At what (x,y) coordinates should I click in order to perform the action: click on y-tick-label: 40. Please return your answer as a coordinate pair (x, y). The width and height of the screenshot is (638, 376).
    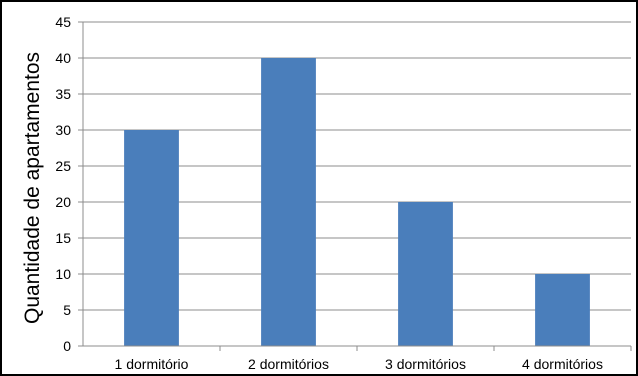
    Looking at the image, I should click on (63, 58).